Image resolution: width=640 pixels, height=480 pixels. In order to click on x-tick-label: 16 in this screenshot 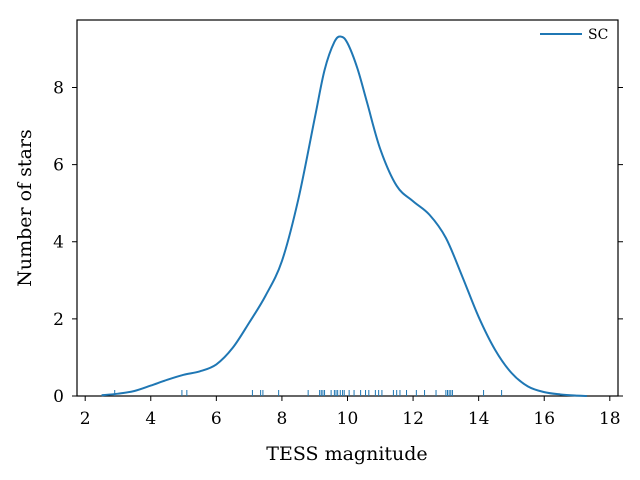, I will do `click(544, 419)`.